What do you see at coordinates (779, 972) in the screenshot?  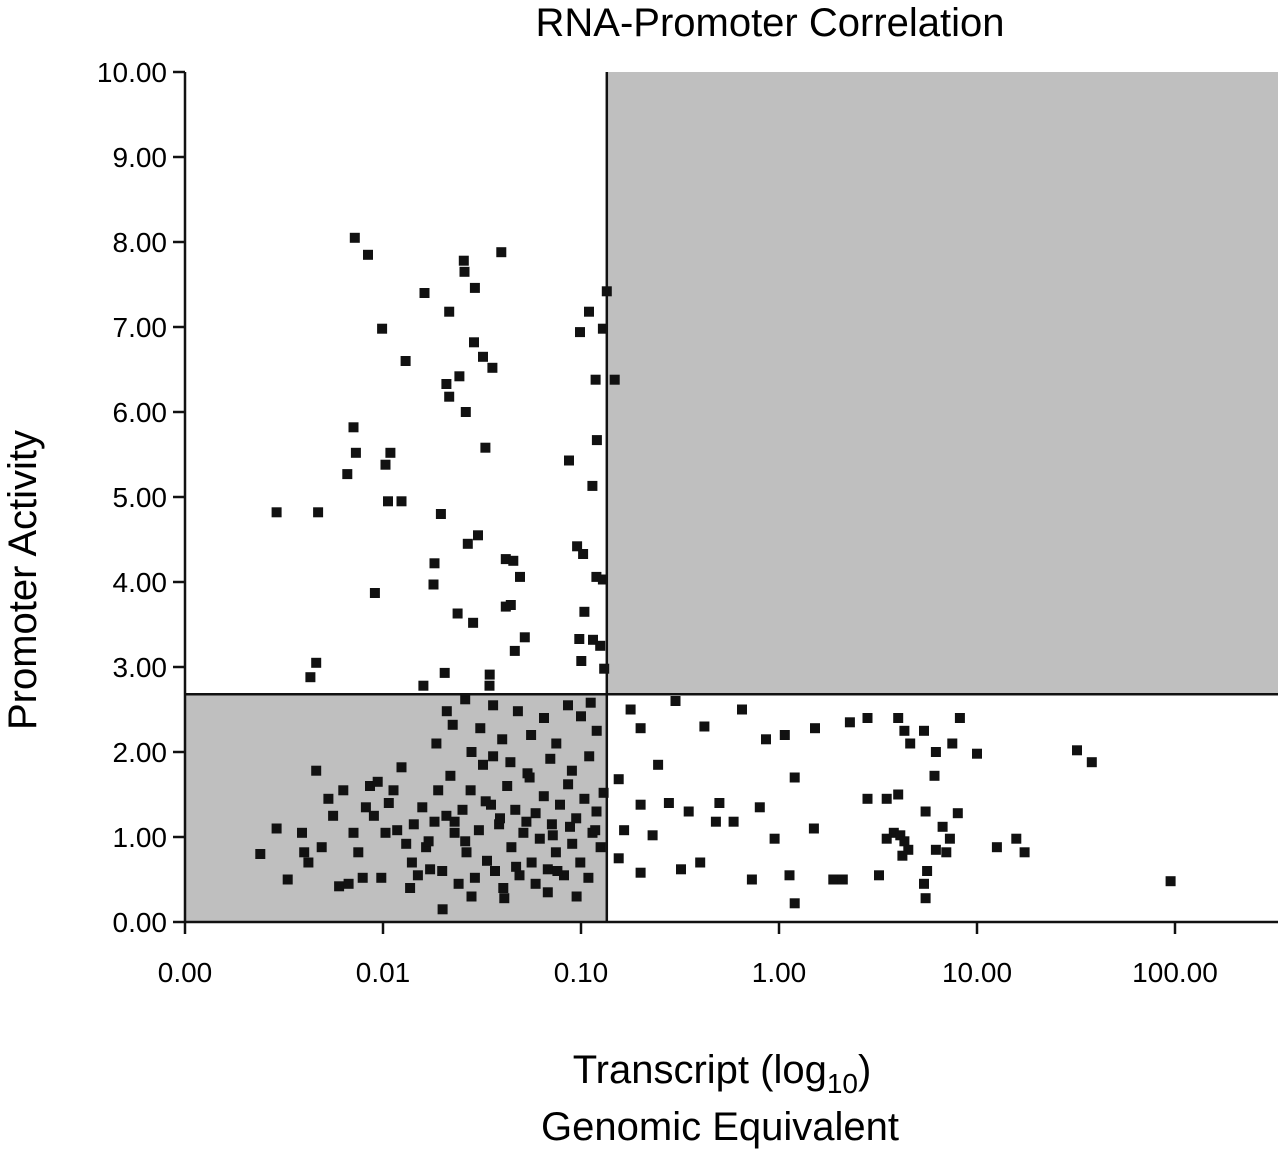 I see `x-tick-label: 1.00` at bounding box center [779, 972].